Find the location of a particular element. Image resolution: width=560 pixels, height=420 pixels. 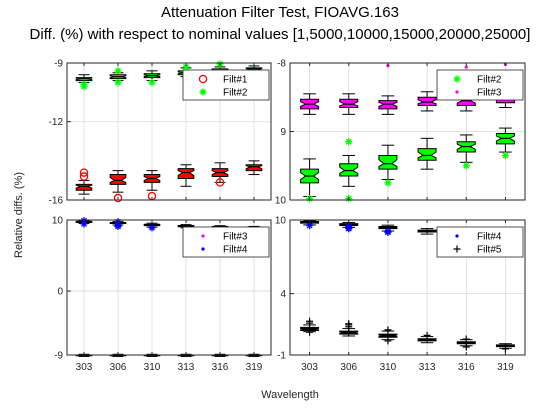

y-tick-label: 9 is located at coordinates (283, 132).